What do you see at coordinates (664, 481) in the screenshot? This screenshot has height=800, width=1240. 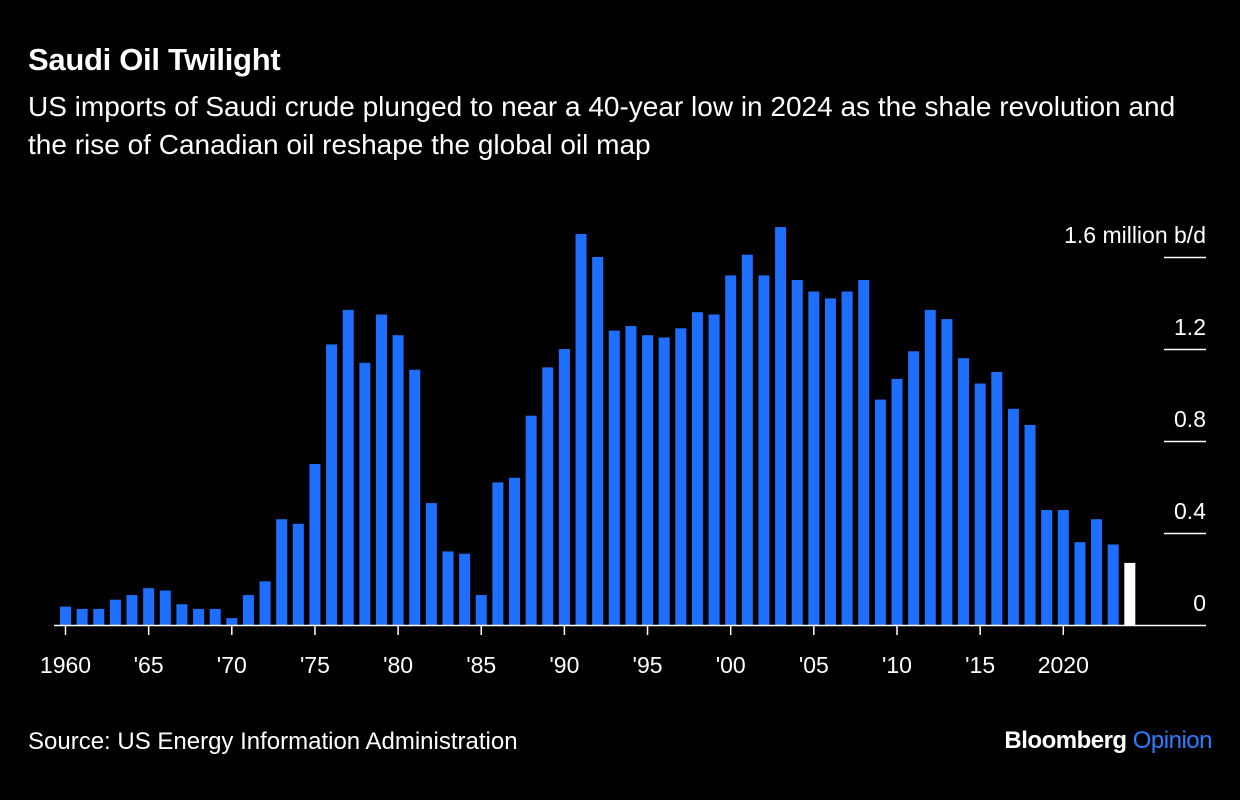 I see `bar-1996` at bounding box center [664, 481].